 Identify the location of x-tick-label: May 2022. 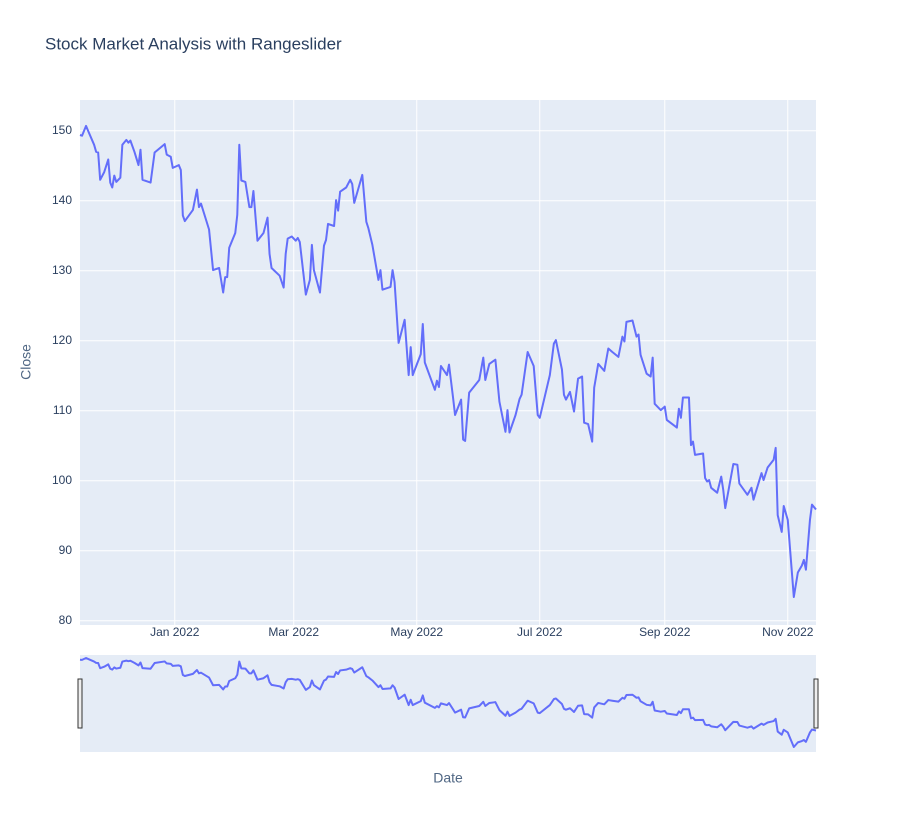
(416, 632).